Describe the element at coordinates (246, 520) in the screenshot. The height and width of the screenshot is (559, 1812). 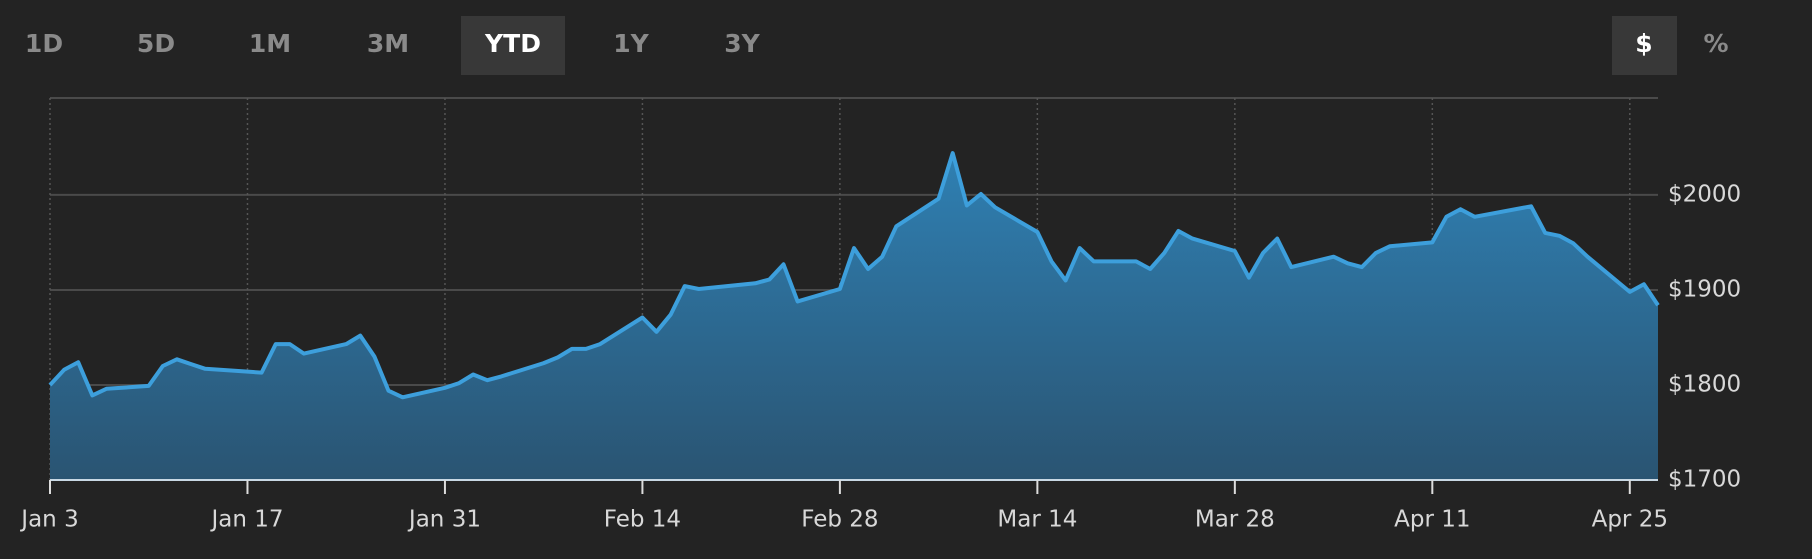
I see `x-tick-label: Jan 17` at that location.